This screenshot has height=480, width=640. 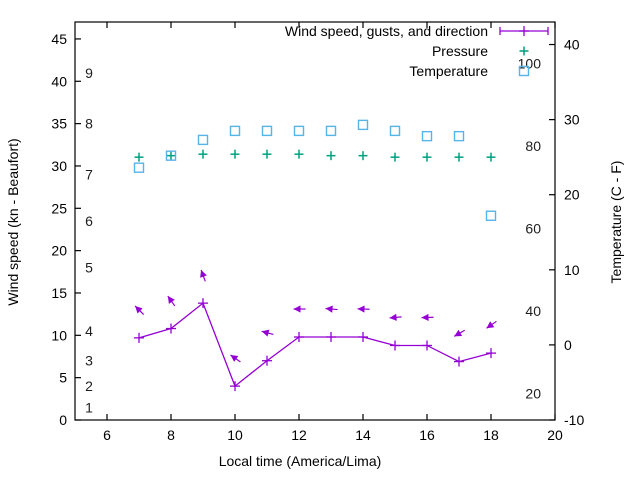 I want to click on y-tick-label: 40, so click(x=59, y=81).